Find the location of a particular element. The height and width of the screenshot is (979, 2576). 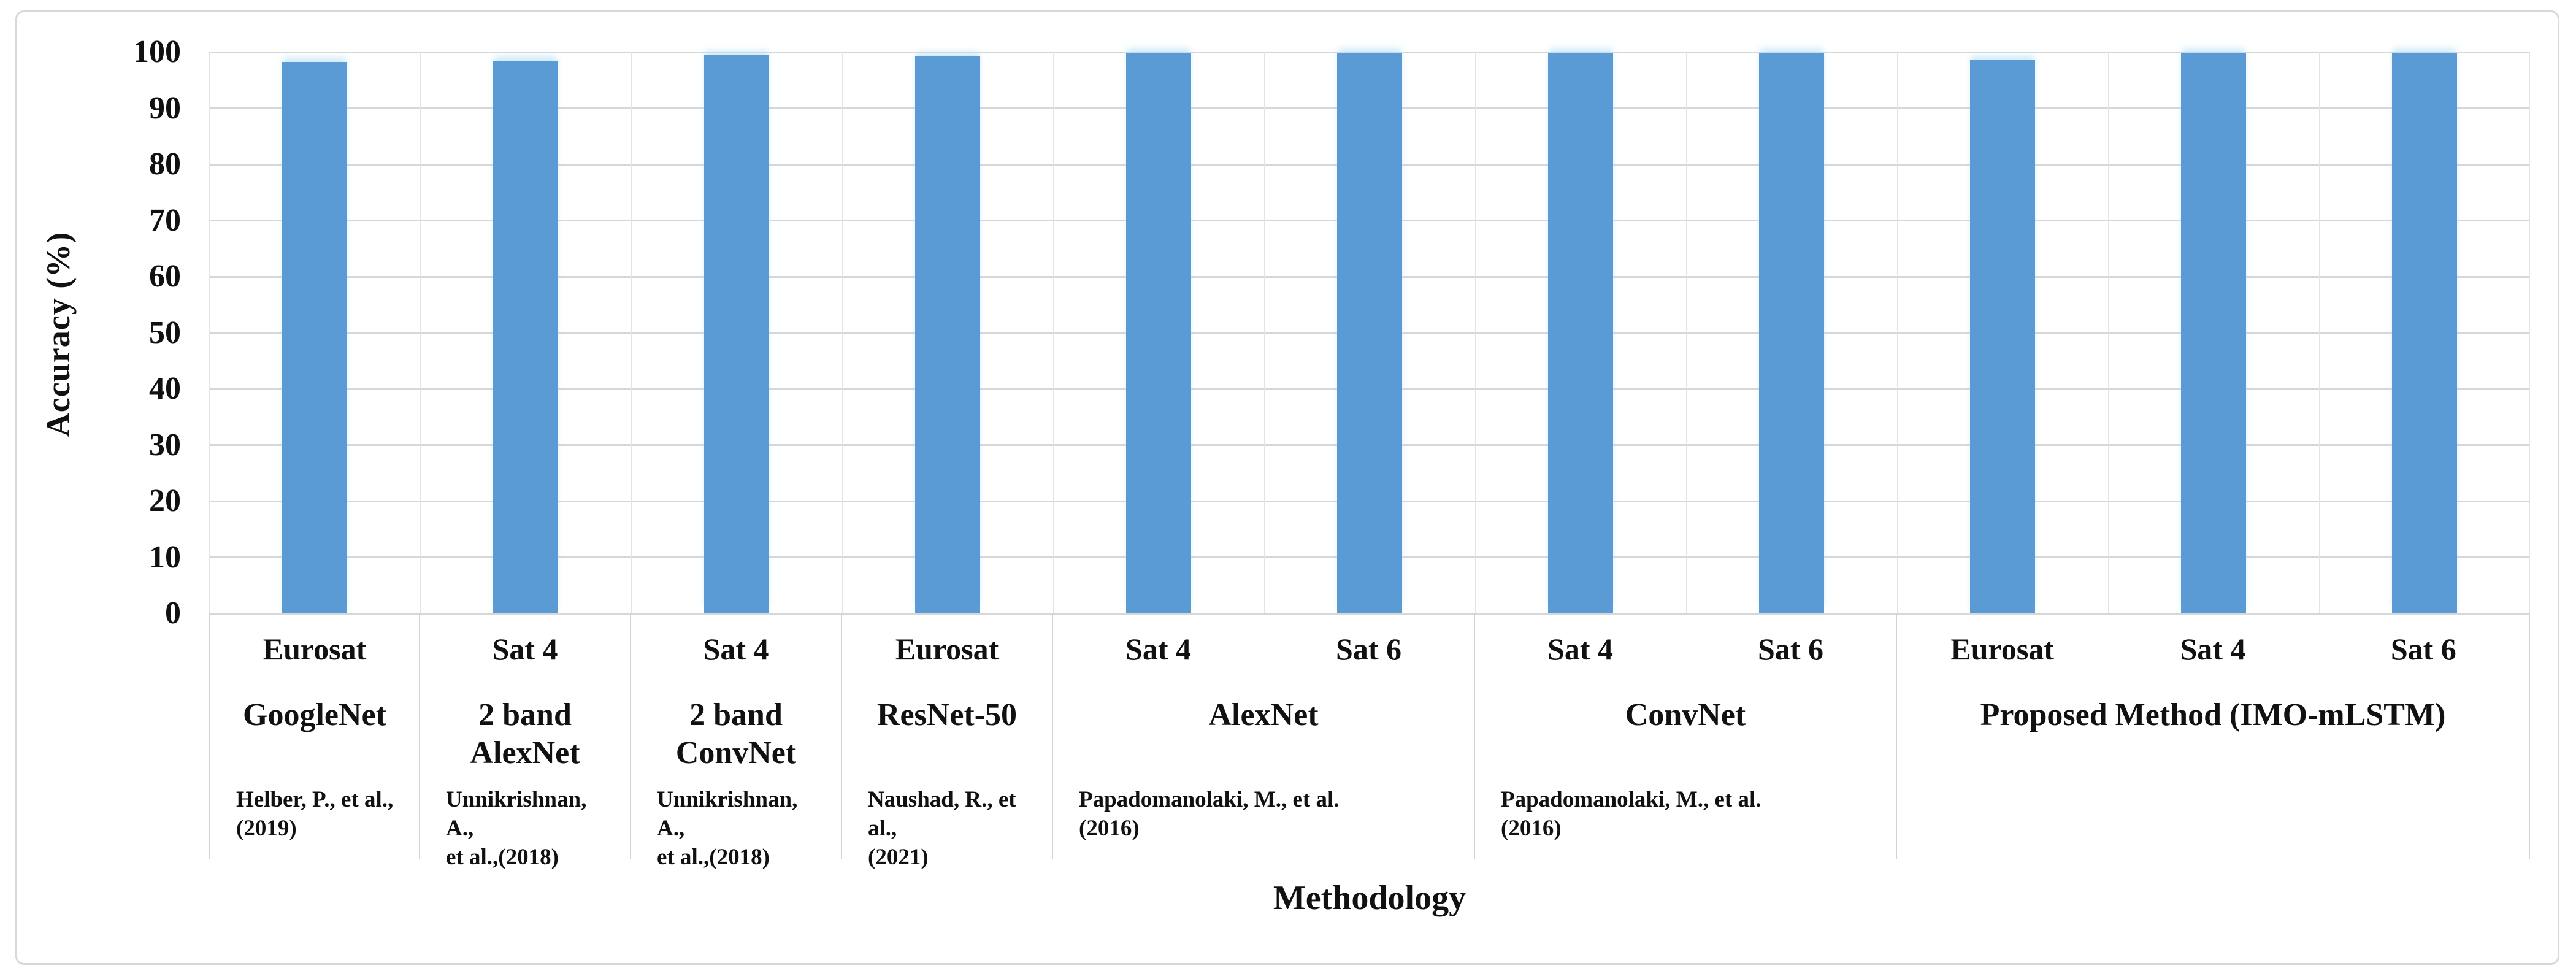

y-axis-tick-label: 60 is located at coordinates (165, 276).